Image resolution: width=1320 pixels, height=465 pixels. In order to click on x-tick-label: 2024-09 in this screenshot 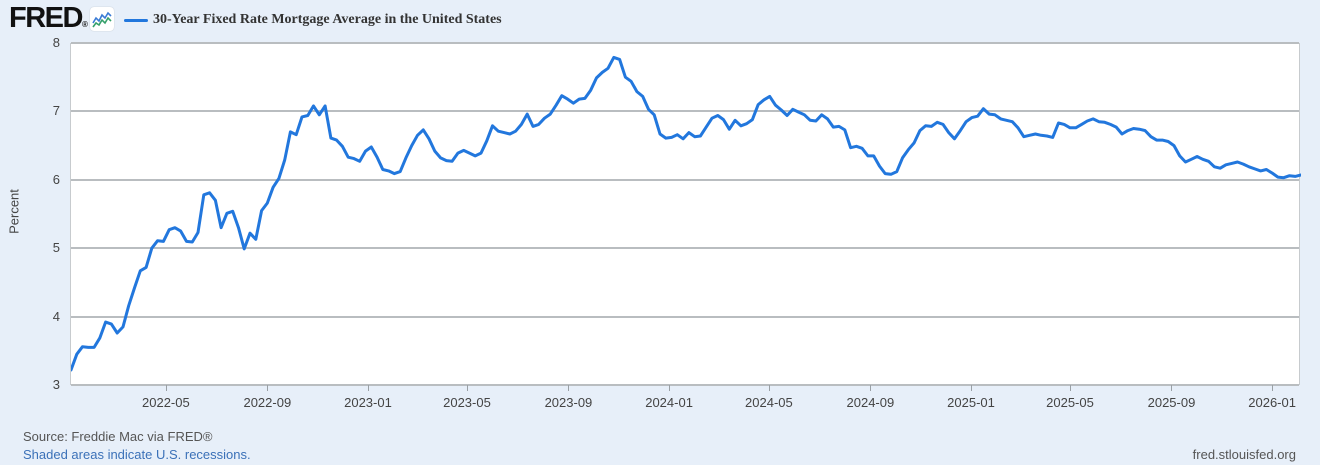, I will do `click(870, 402)`.